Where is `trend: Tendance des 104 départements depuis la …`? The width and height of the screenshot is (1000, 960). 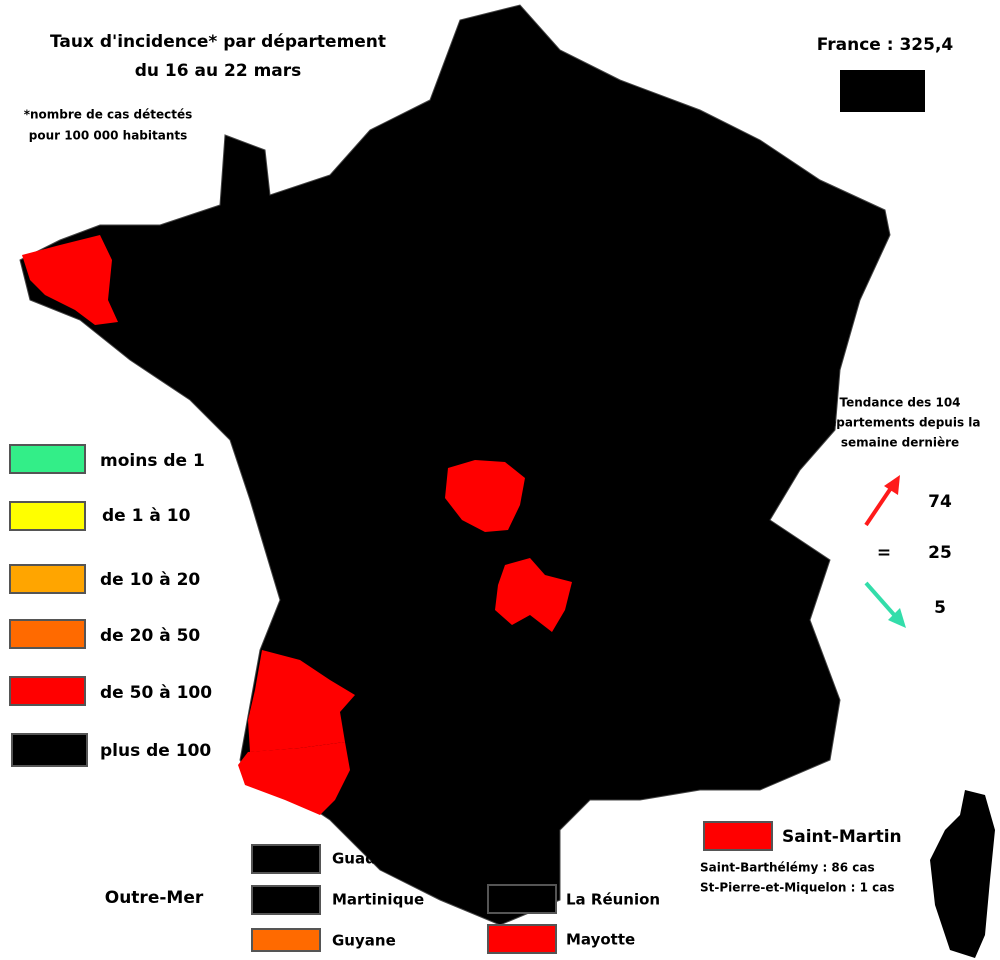 trend: Tendance des 104 départements depuis la … is located at coordinates (900, 512).